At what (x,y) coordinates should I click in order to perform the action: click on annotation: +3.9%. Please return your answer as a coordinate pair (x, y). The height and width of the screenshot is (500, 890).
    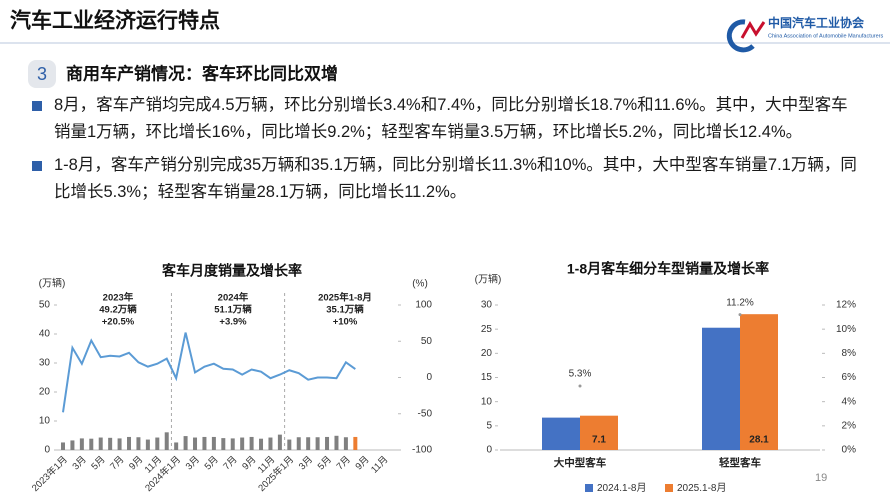
    Looking at the image, I should click on (233, 322).